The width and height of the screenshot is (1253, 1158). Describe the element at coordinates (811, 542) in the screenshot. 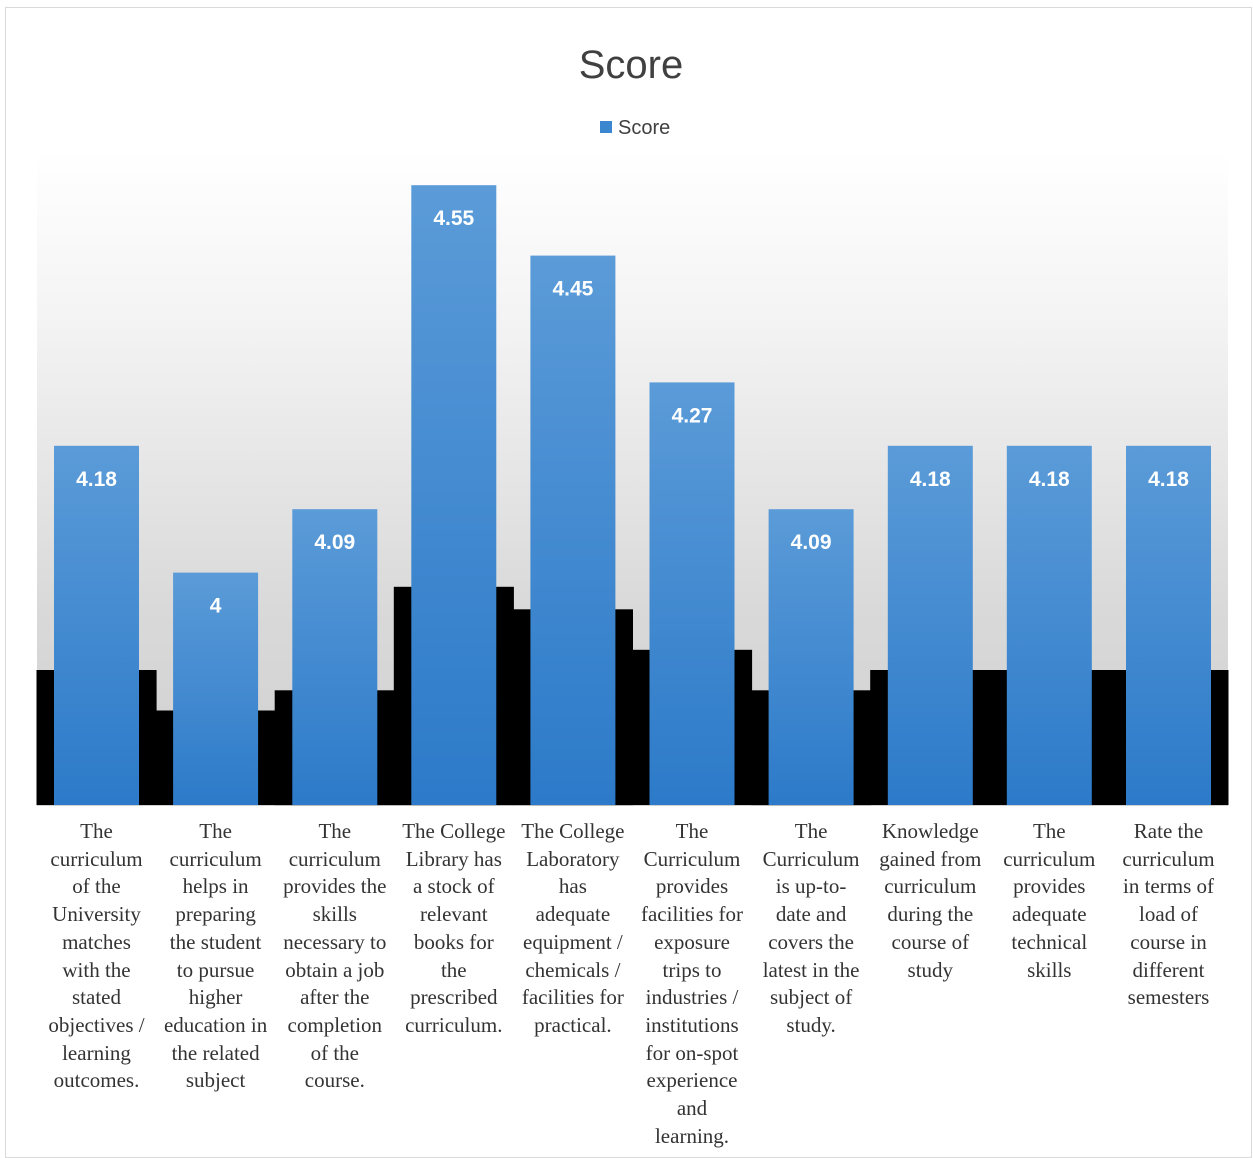

I see `data-label-7: 4.09` at that location.